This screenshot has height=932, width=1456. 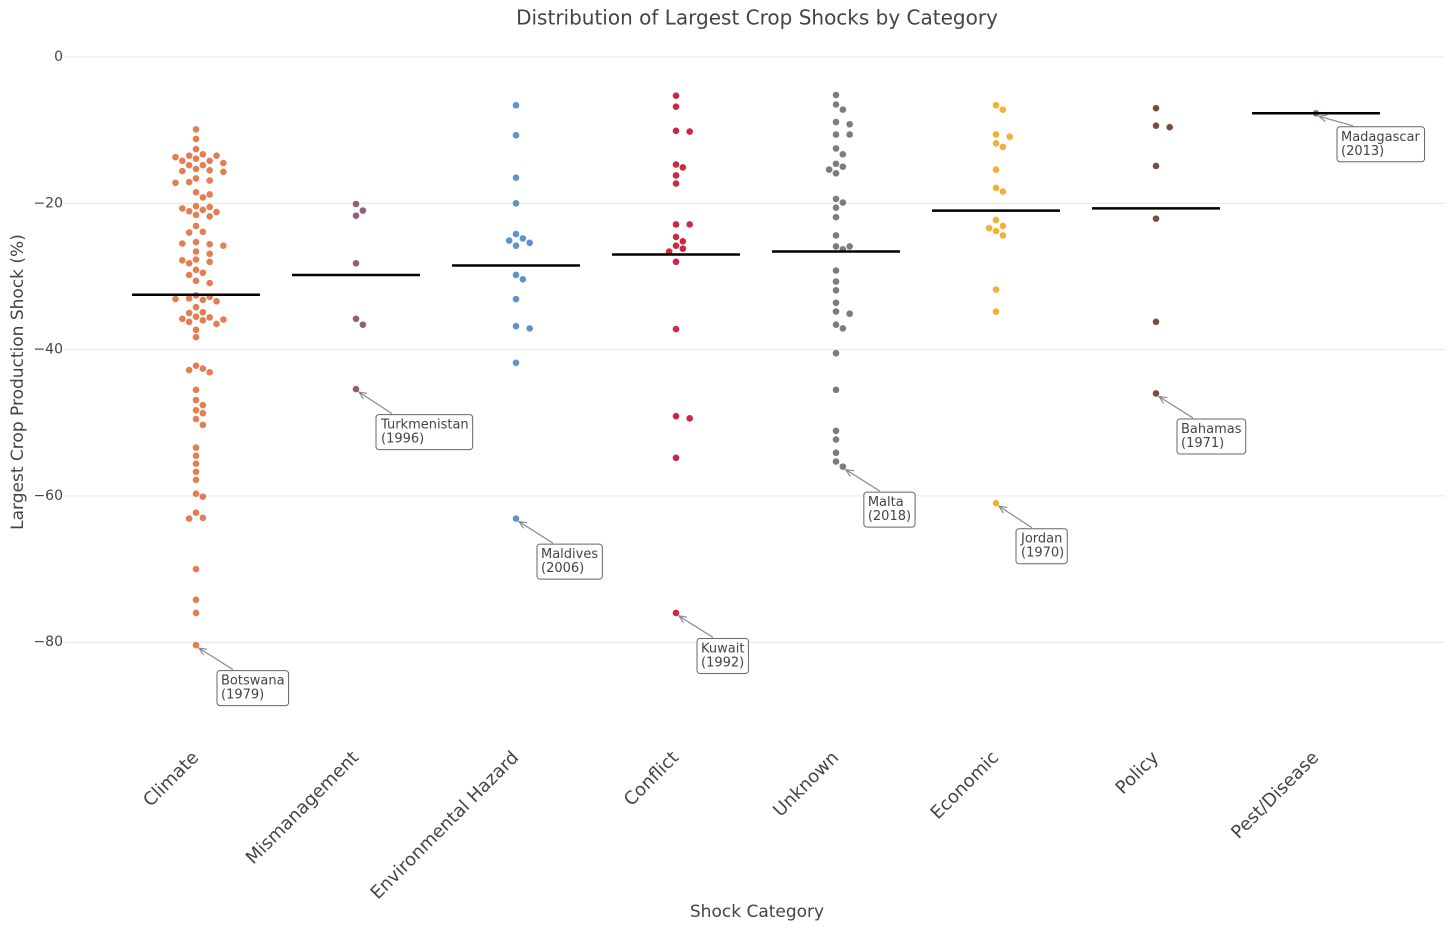 I want to click on annotation-name: Botswana, so click(x=253, y=681).